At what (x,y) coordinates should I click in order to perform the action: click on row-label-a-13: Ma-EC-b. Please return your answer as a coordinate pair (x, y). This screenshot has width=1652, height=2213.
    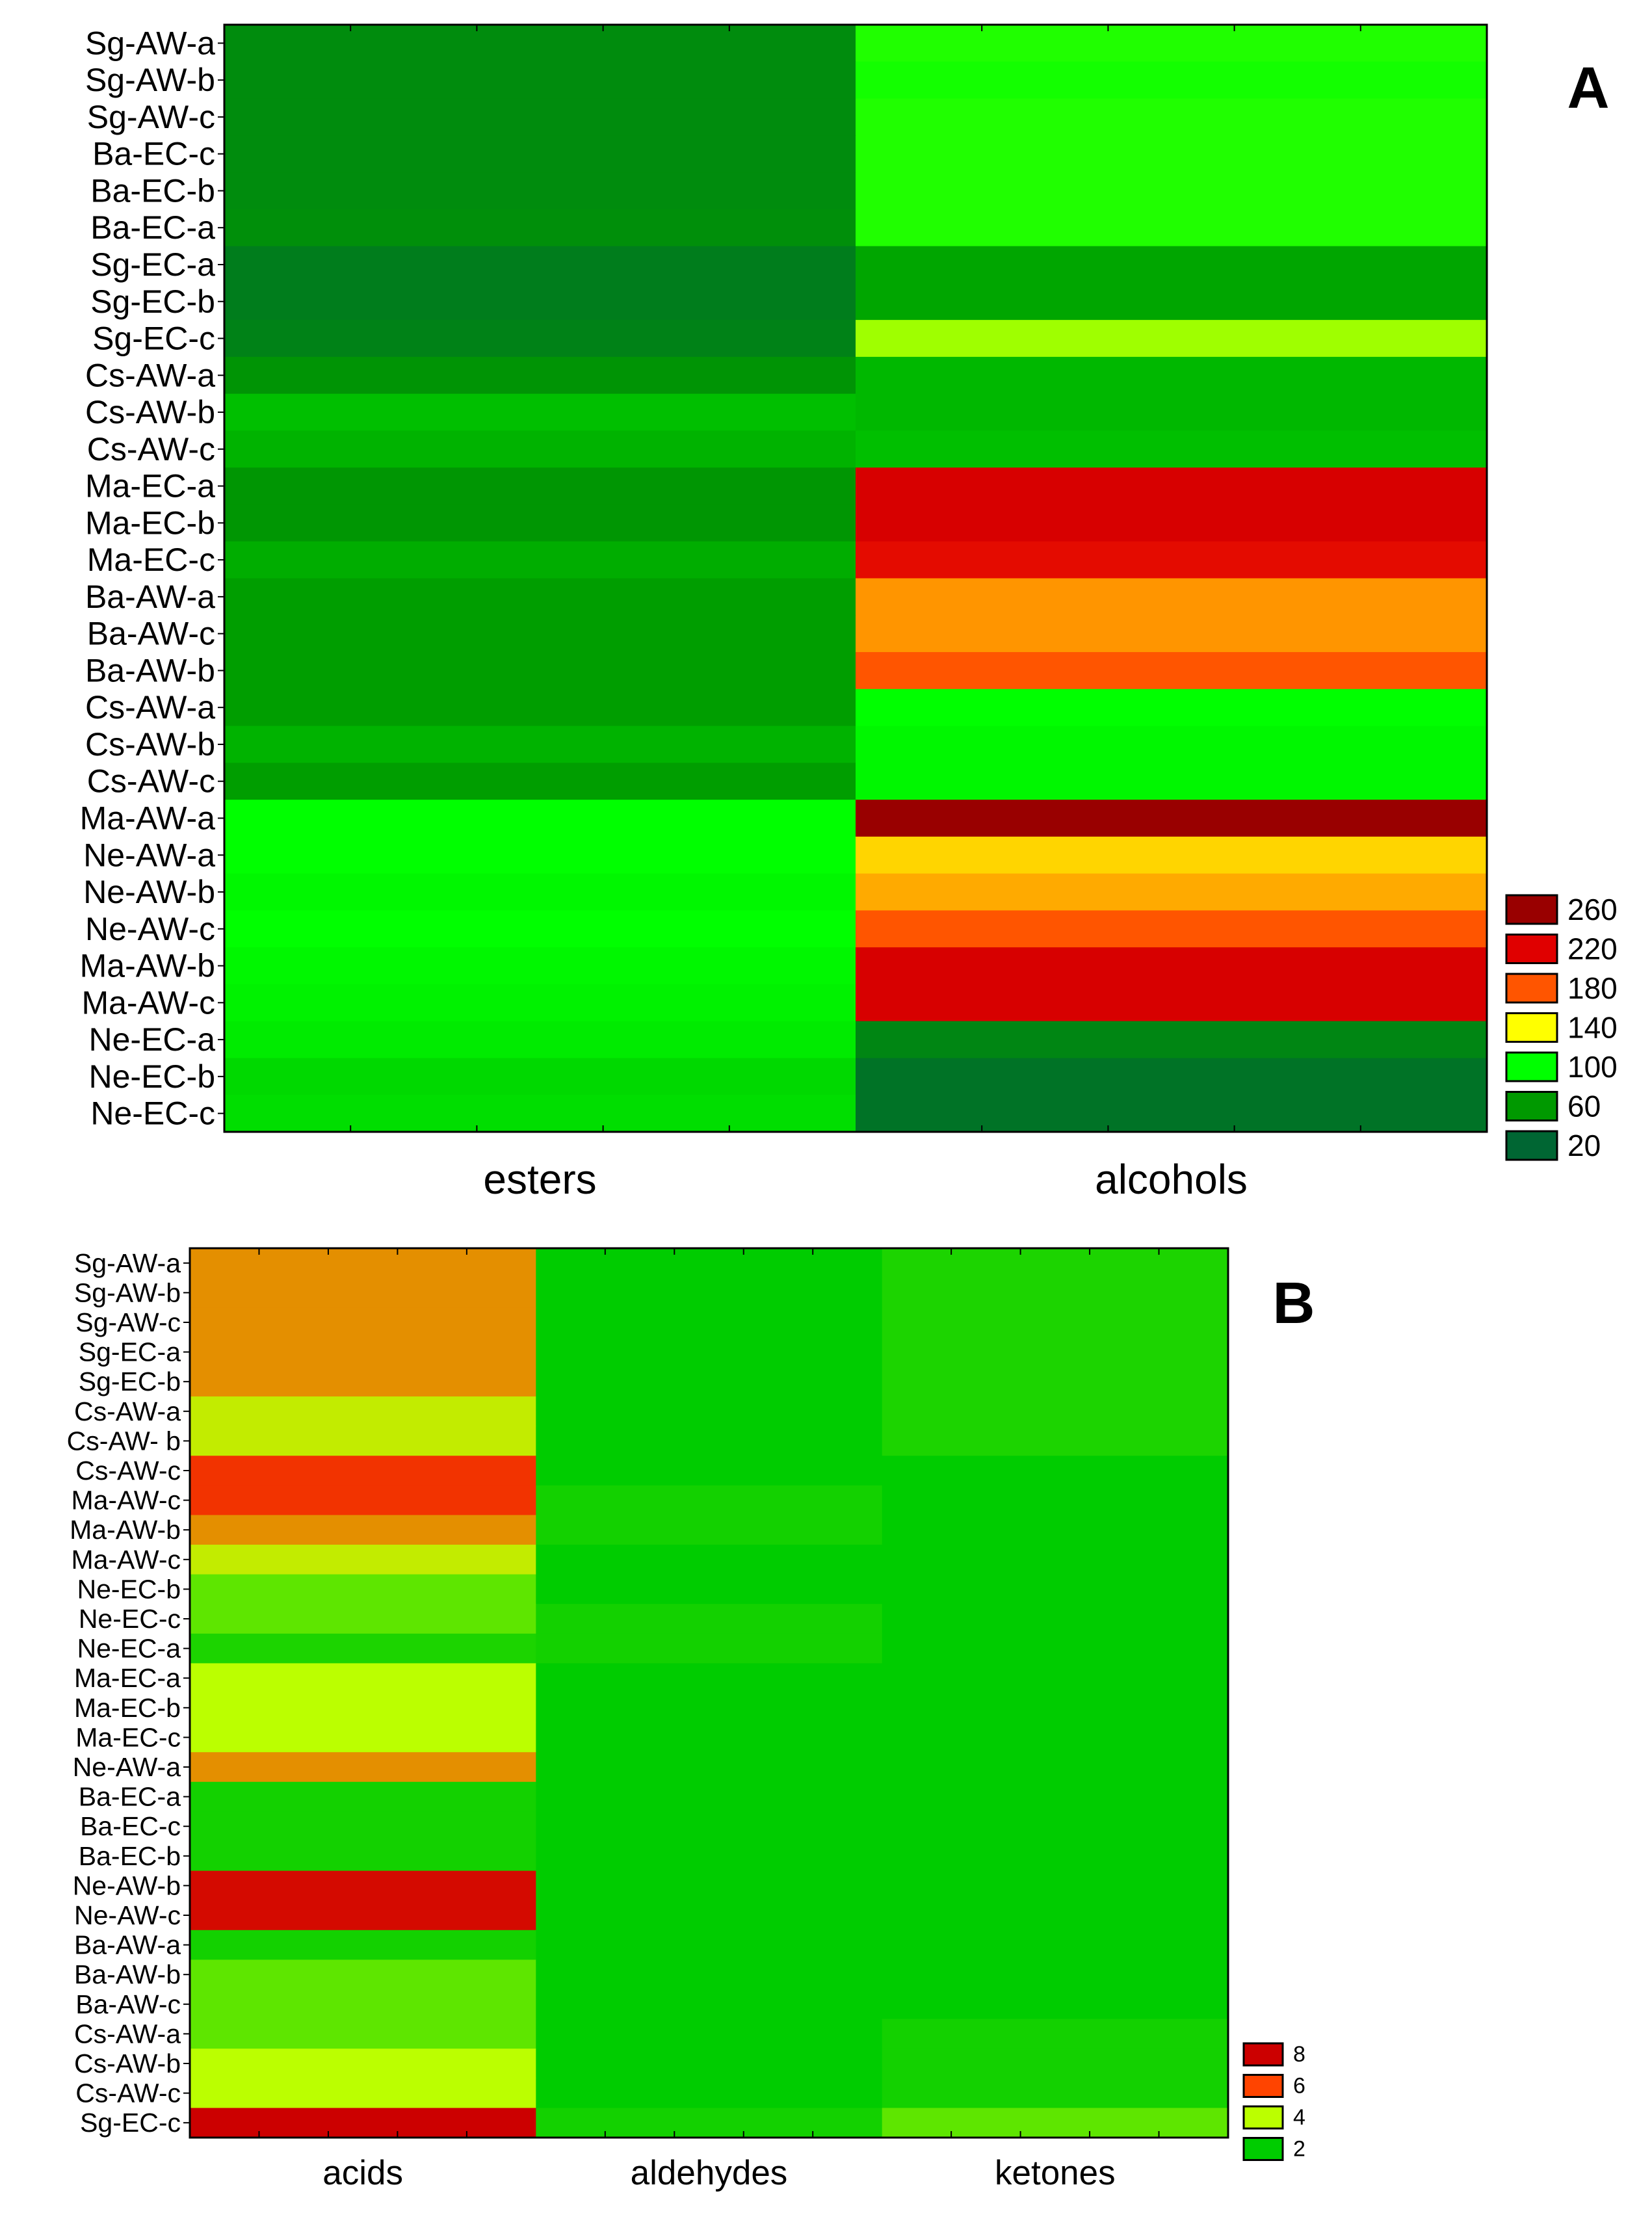
    Looking at the image, I should click on (150, 522).